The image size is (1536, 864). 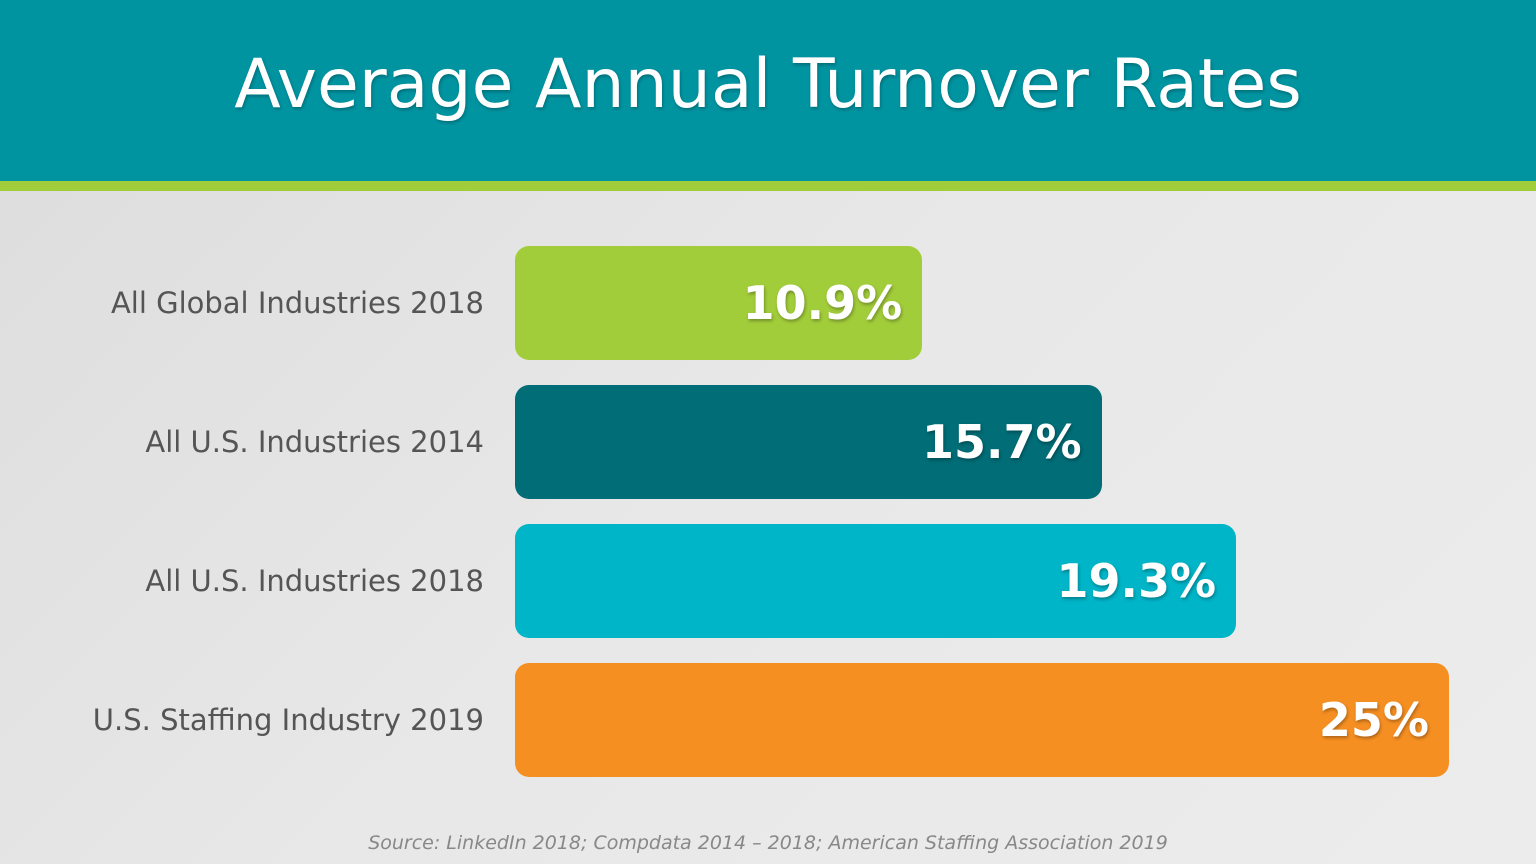 What do you see at coordinates (314, 442) in the screenshot?
I see `category-label: All U.S. Industries 2014` at bounding box center [314, 442].